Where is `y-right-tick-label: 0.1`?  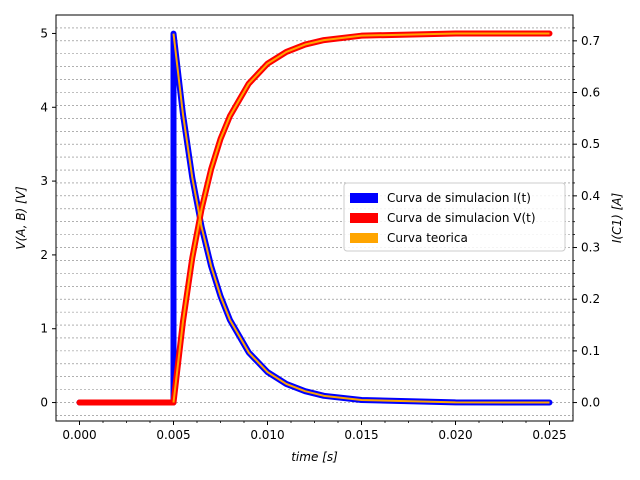
y-right-tick-label: 0.1 is located at coordinates (590, 351).